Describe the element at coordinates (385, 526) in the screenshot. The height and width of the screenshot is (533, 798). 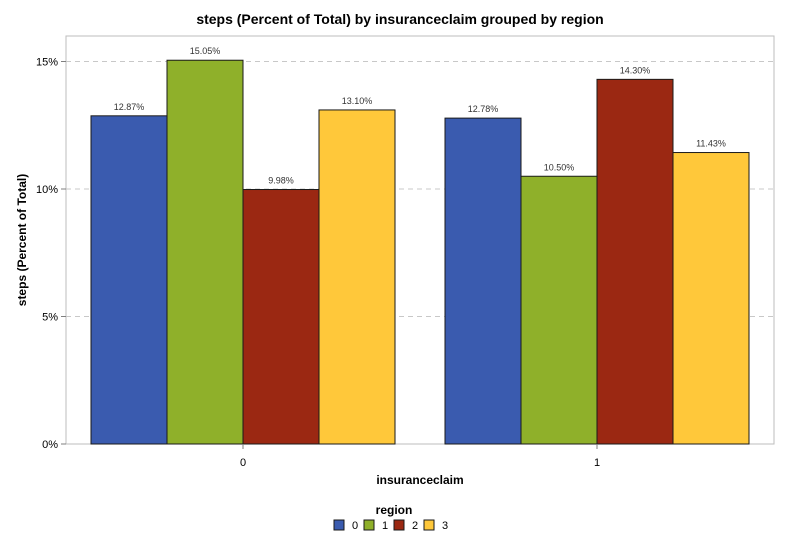
I see `legend-label: 1` at that location.